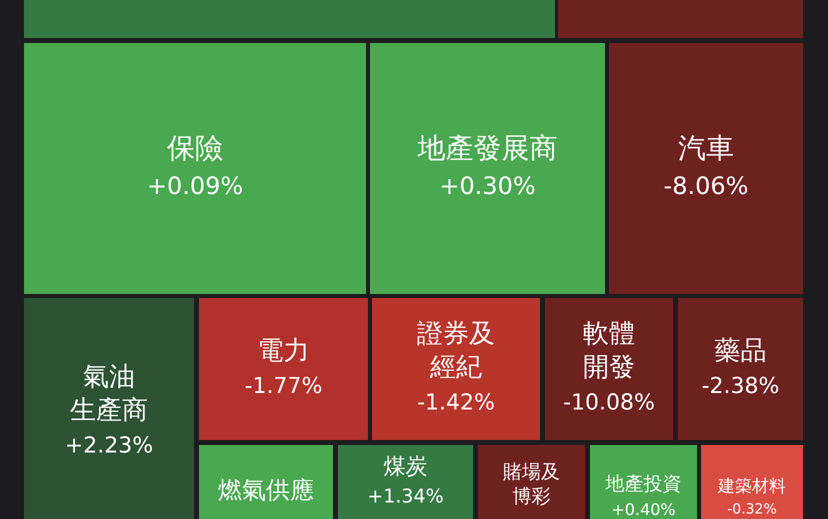 Image resolution: width=828 pixels, height=519 pixels. What do you see at coordinates (266, 490) in the screenshot?
I see `category-label: 燃氣供應` at bounding box center [266, 490].